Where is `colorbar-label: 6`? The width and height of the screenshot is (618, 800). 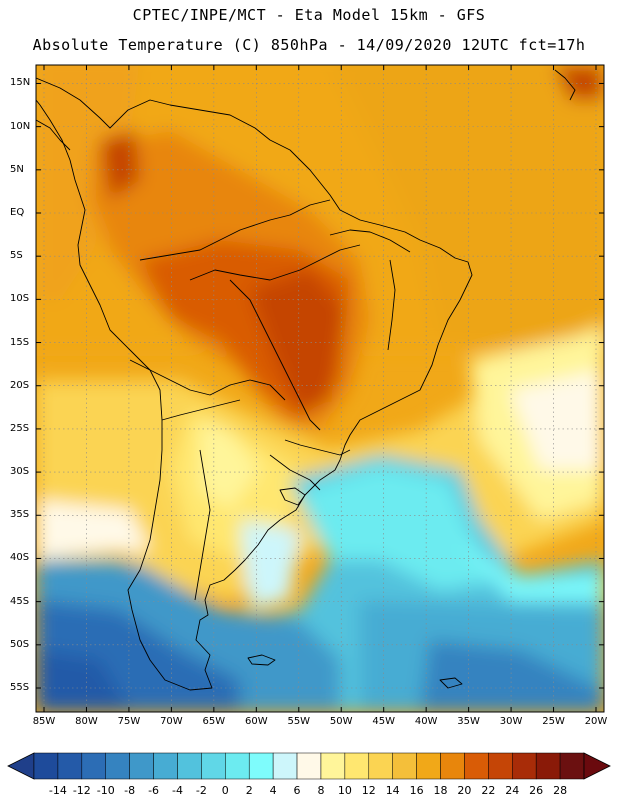
colorbar-label: 6 is located at coordinates (297, 790).